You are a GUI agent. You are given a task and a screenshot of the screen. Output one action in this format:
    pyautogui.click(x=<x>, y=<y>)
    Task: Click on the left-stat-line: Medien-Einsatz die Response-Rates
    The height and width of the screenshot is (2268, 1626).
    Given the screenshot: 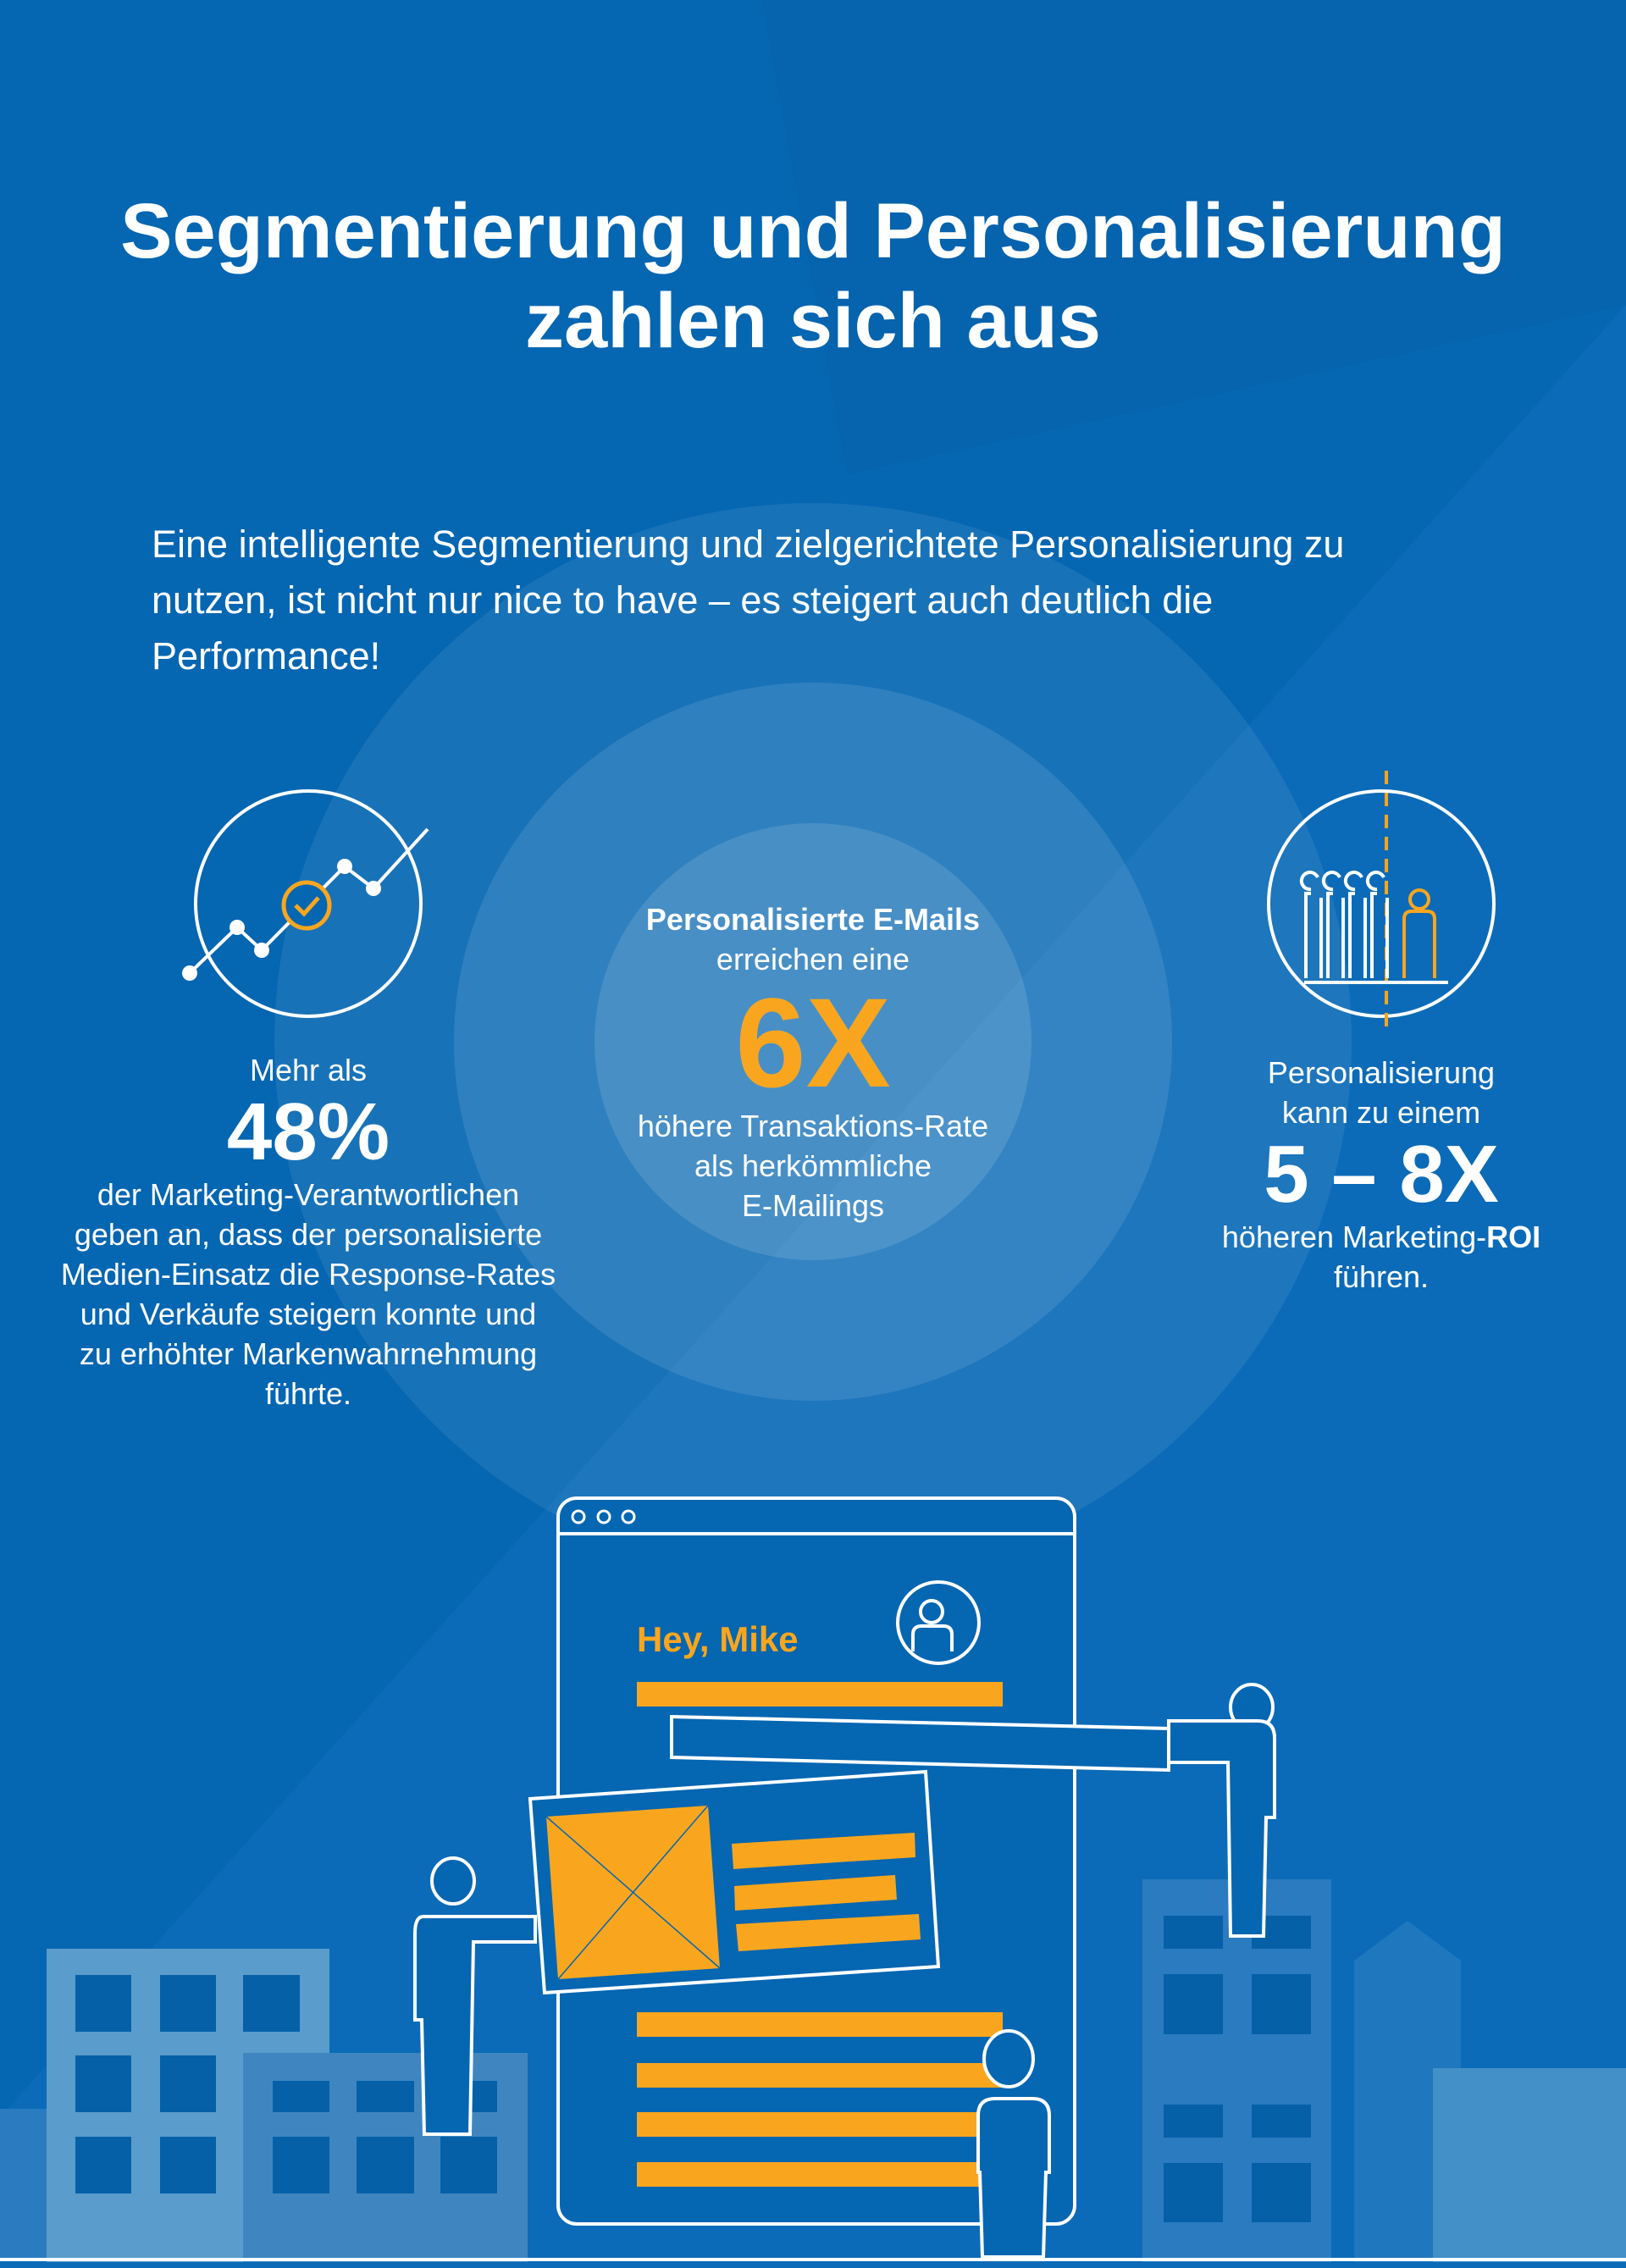 What is the action you would take?
    pyautogui.click(x=308, y=1274)
    